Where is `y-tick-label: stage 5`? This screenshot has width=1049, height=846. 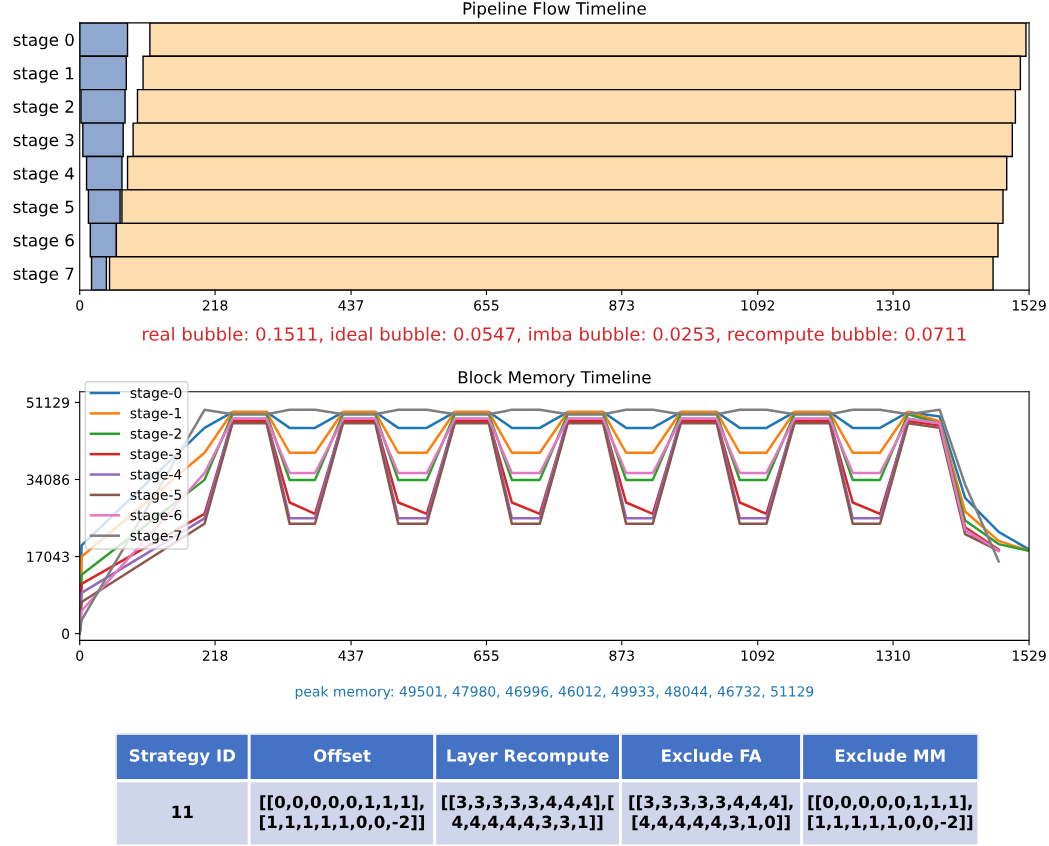
y-tick-label: stage 5 is located at coordinates (43, 208).